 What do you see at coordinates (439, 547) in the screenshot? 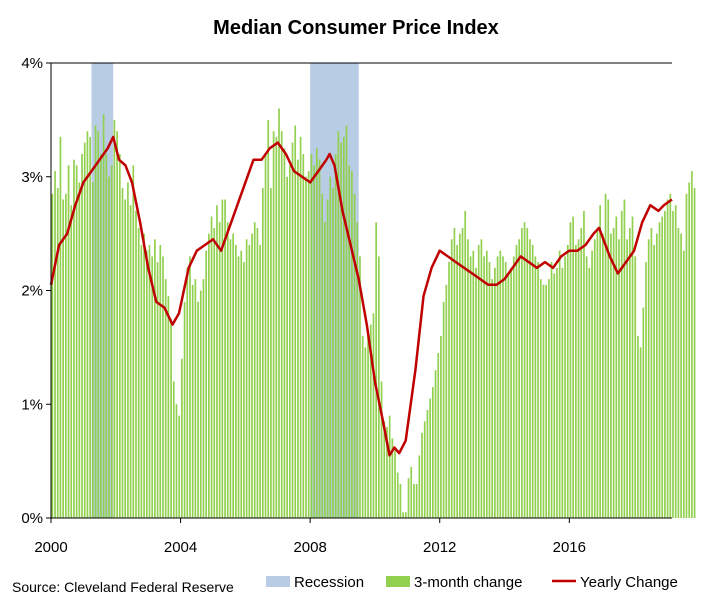
I see `x-tick-label: 2012` at bounding box center [439, 547].